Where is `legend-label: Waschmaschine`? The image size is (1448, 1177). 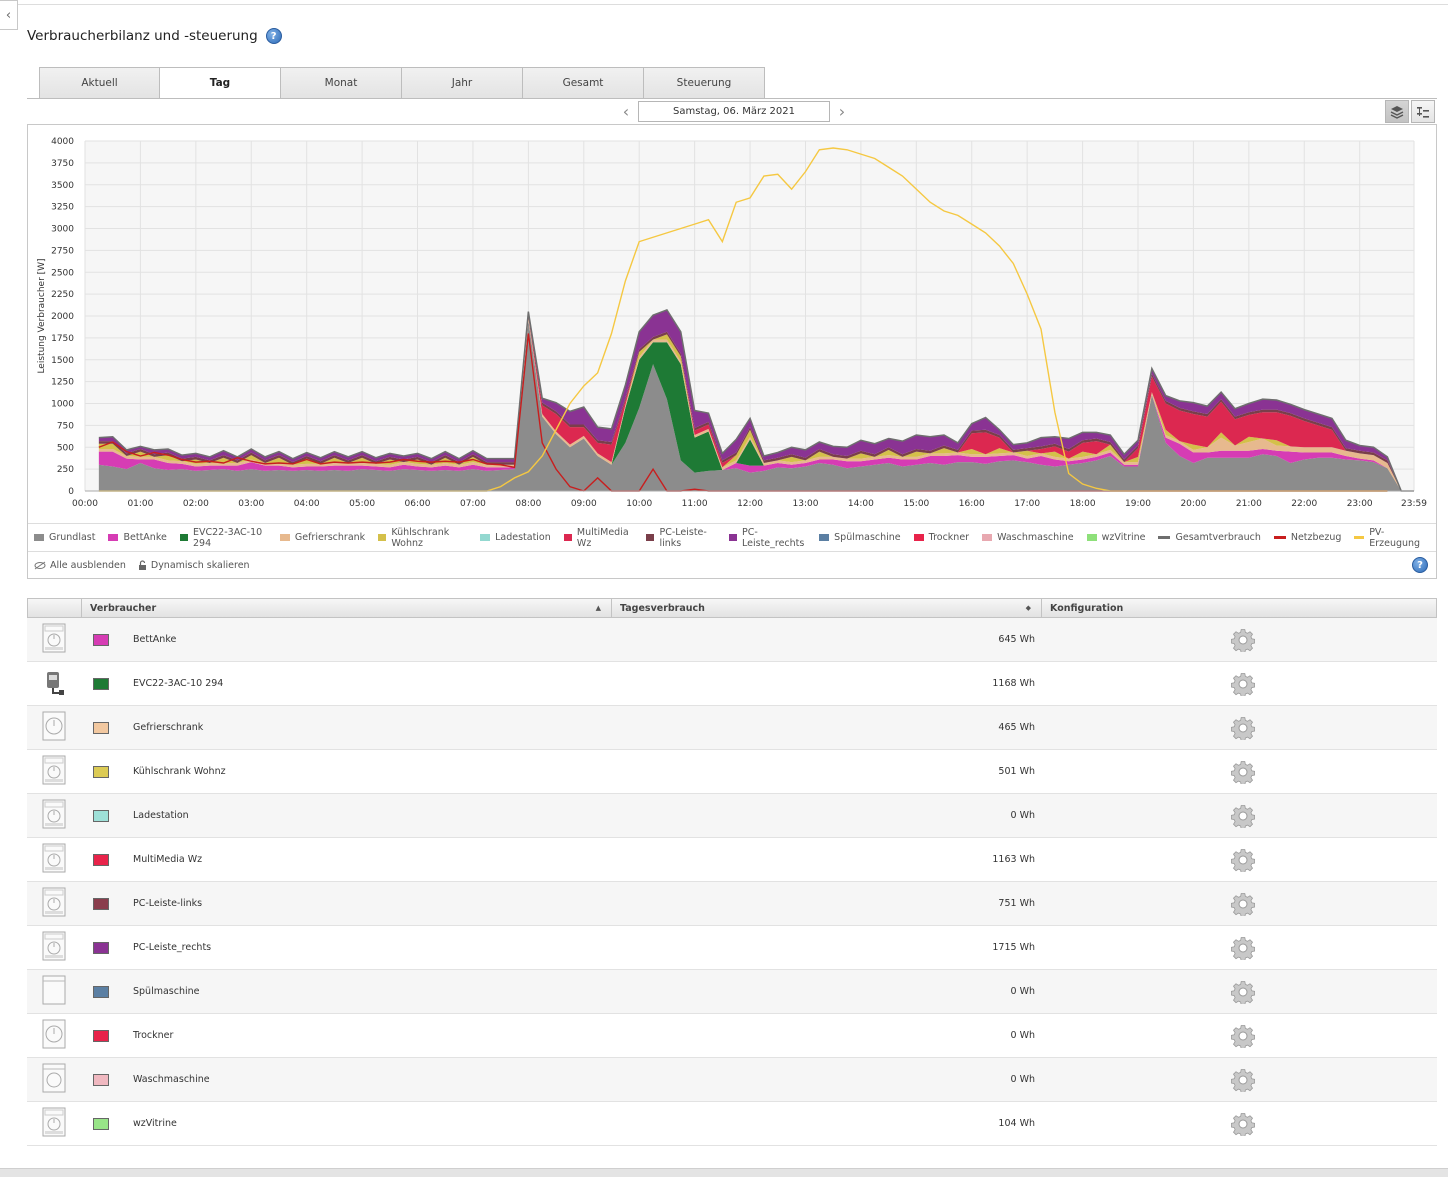
legend-label: Waschmaschine is located at coordinates (1035, 537).